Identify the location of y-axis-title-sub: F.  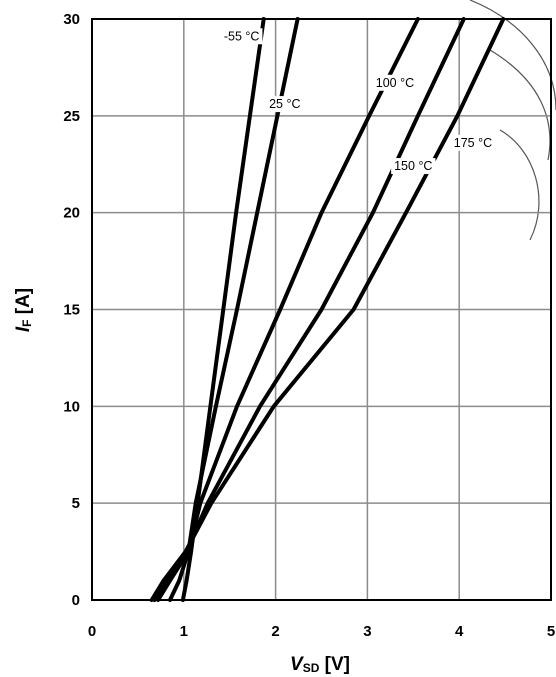
(27, 323).